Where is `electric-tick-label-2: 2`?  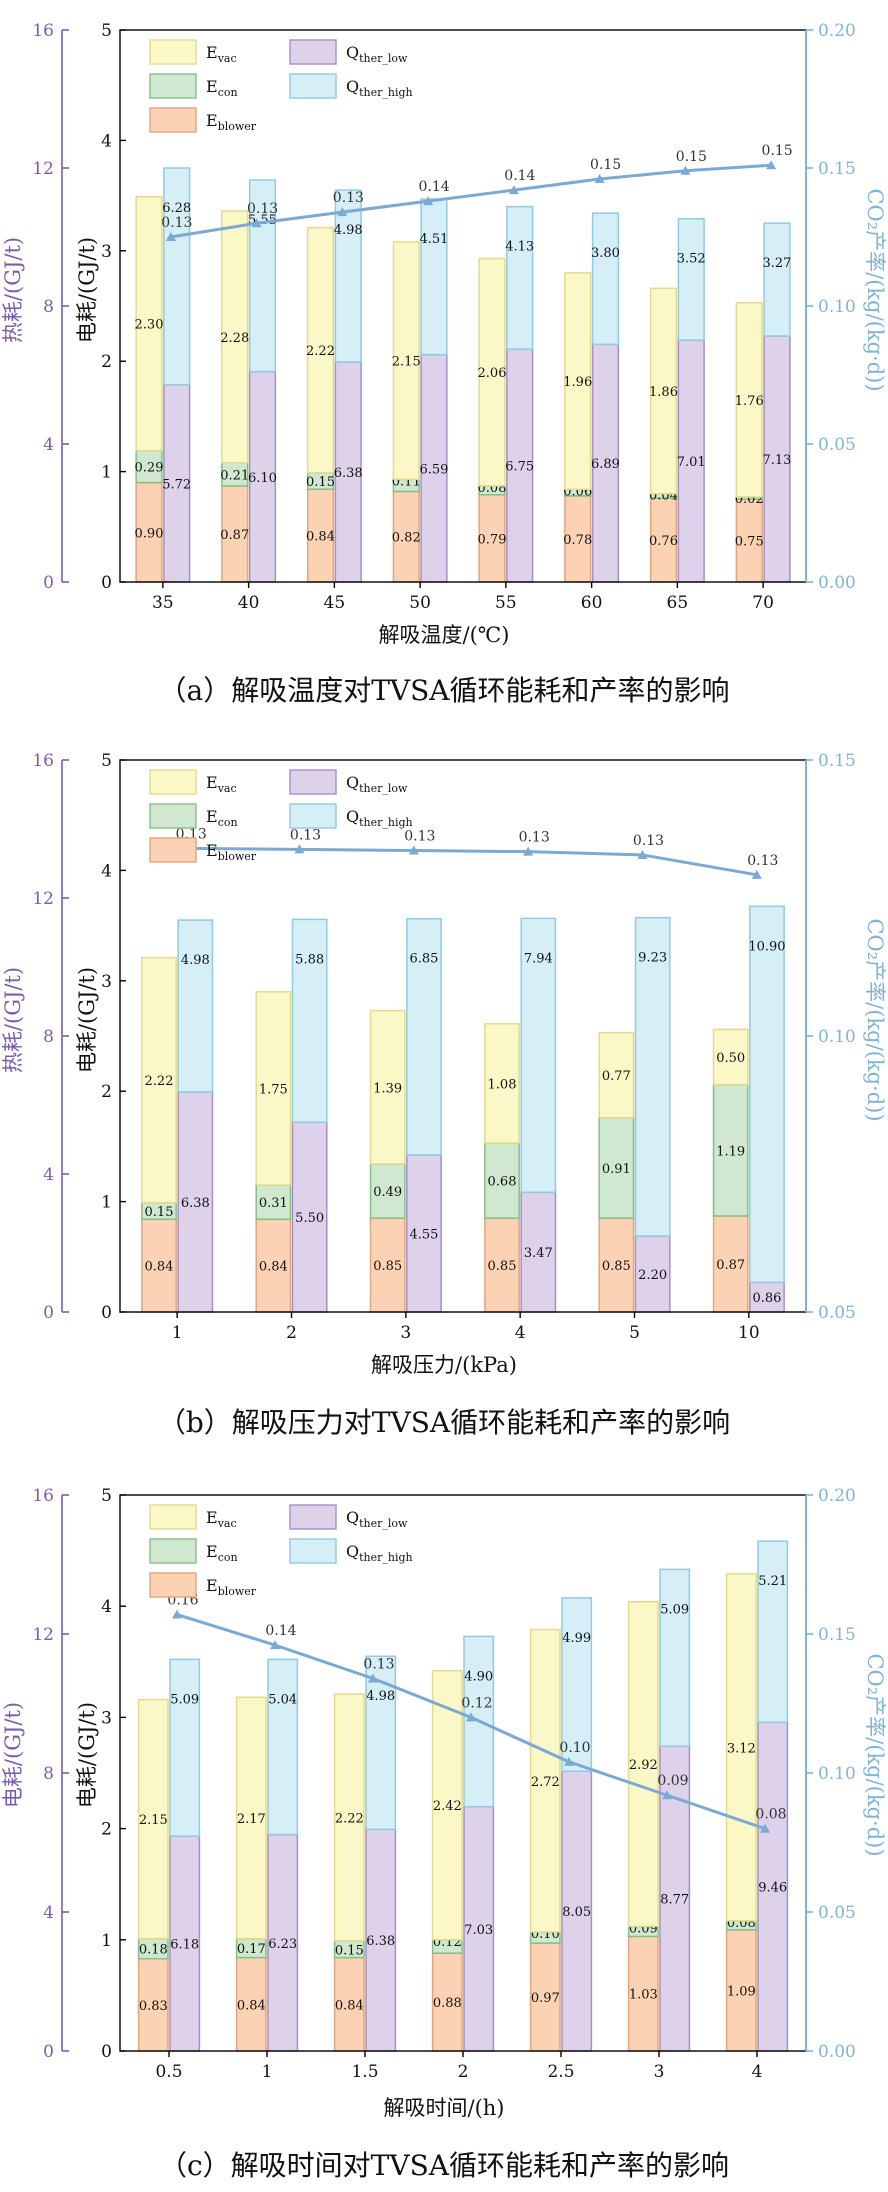 electric-tick-label-2: 2 is located at coordinates (106, 1830).